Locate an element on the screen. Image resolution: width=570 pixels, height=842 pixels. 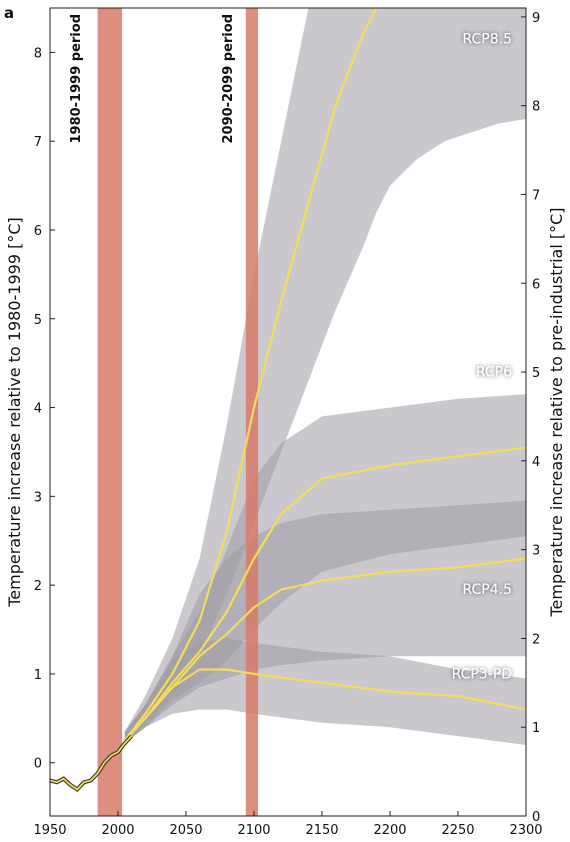
y-tick-label-left: 0 is located at coordinates (38, 764).